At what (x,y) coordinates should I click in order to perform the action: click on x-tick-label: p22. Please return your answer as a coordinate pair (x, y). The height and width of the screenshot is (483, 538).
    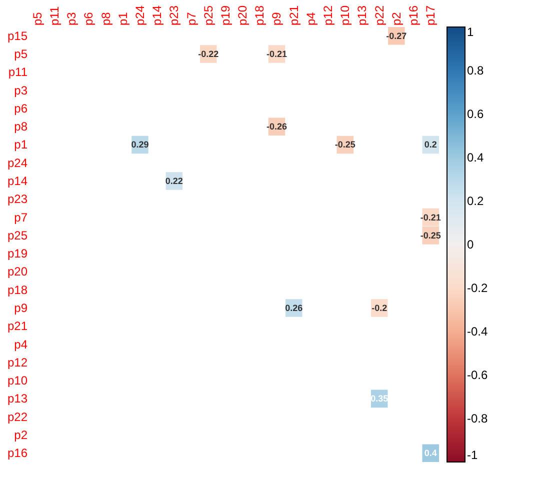
    Looking at the image, I should click on (379, 15).